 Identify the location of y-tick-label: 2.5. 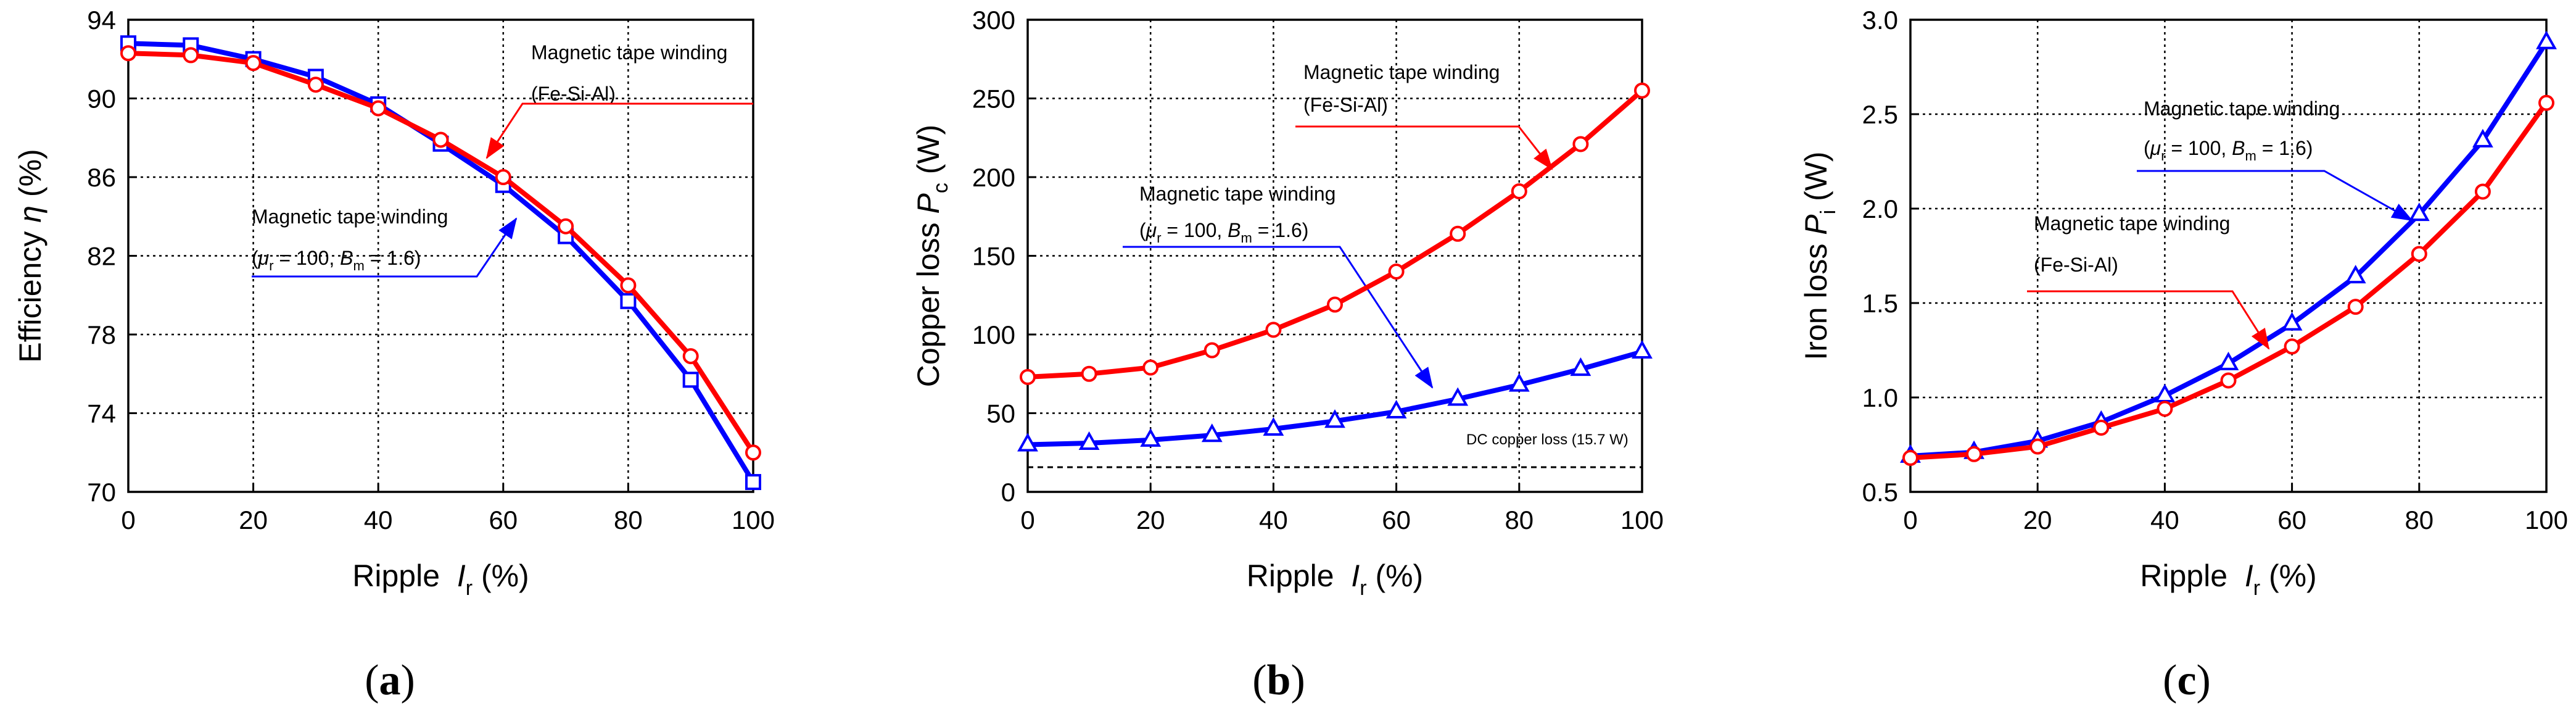
(1880, 114).